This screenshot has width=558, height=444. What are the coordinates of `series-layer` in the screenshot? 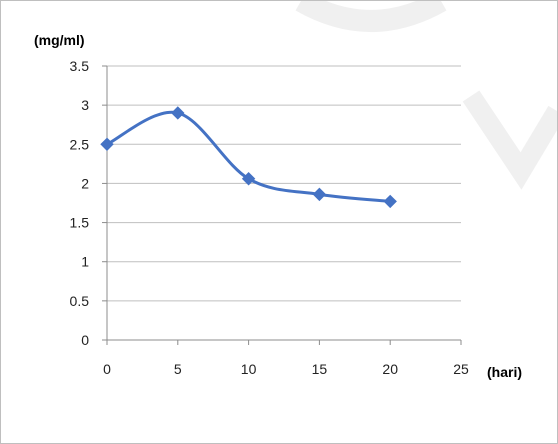 It's located at (248, 157).